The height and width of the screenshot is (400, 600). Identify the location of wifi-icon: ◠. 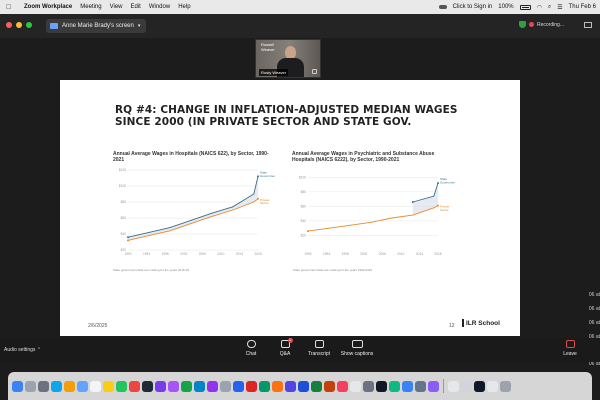
(539, 7).